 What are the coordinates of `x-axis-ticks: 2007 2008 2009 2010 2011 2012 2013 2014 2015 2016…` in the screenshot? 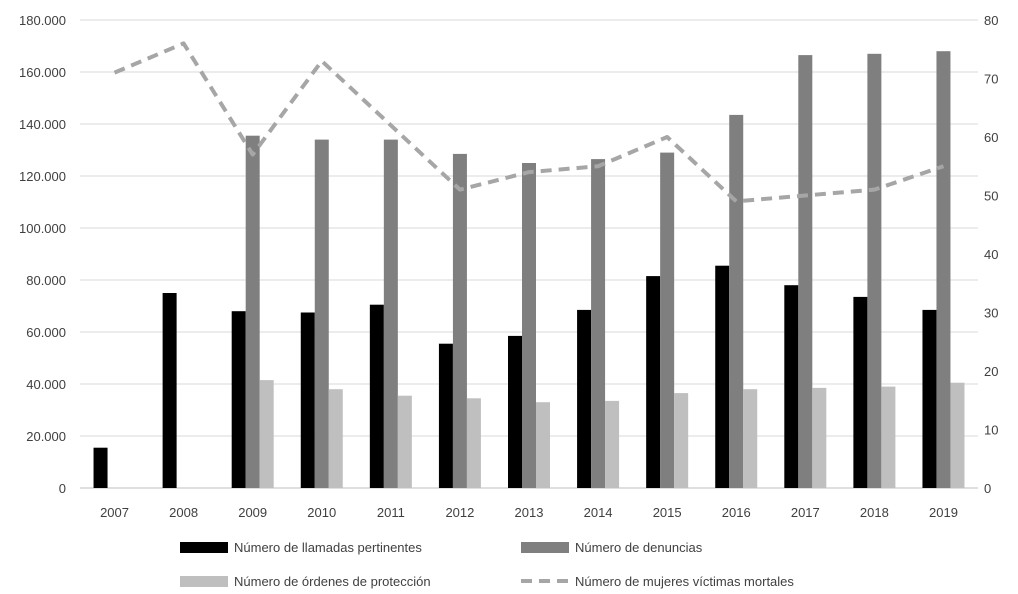 It's located at (529, 512).